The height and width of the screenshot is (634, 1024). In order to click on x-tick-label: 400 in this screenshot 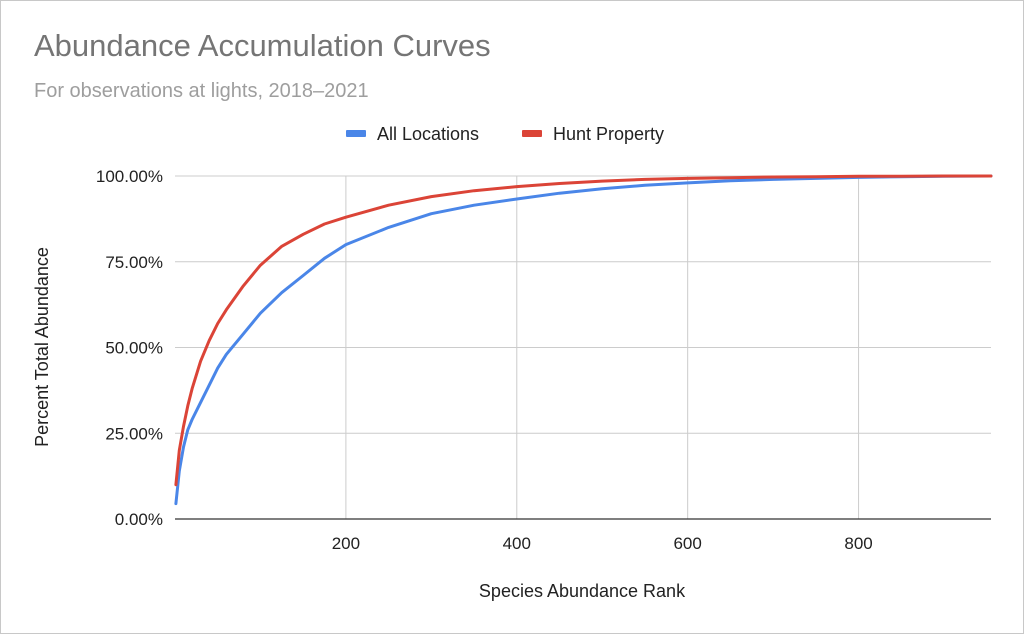, I will do `click(517, 543)`.